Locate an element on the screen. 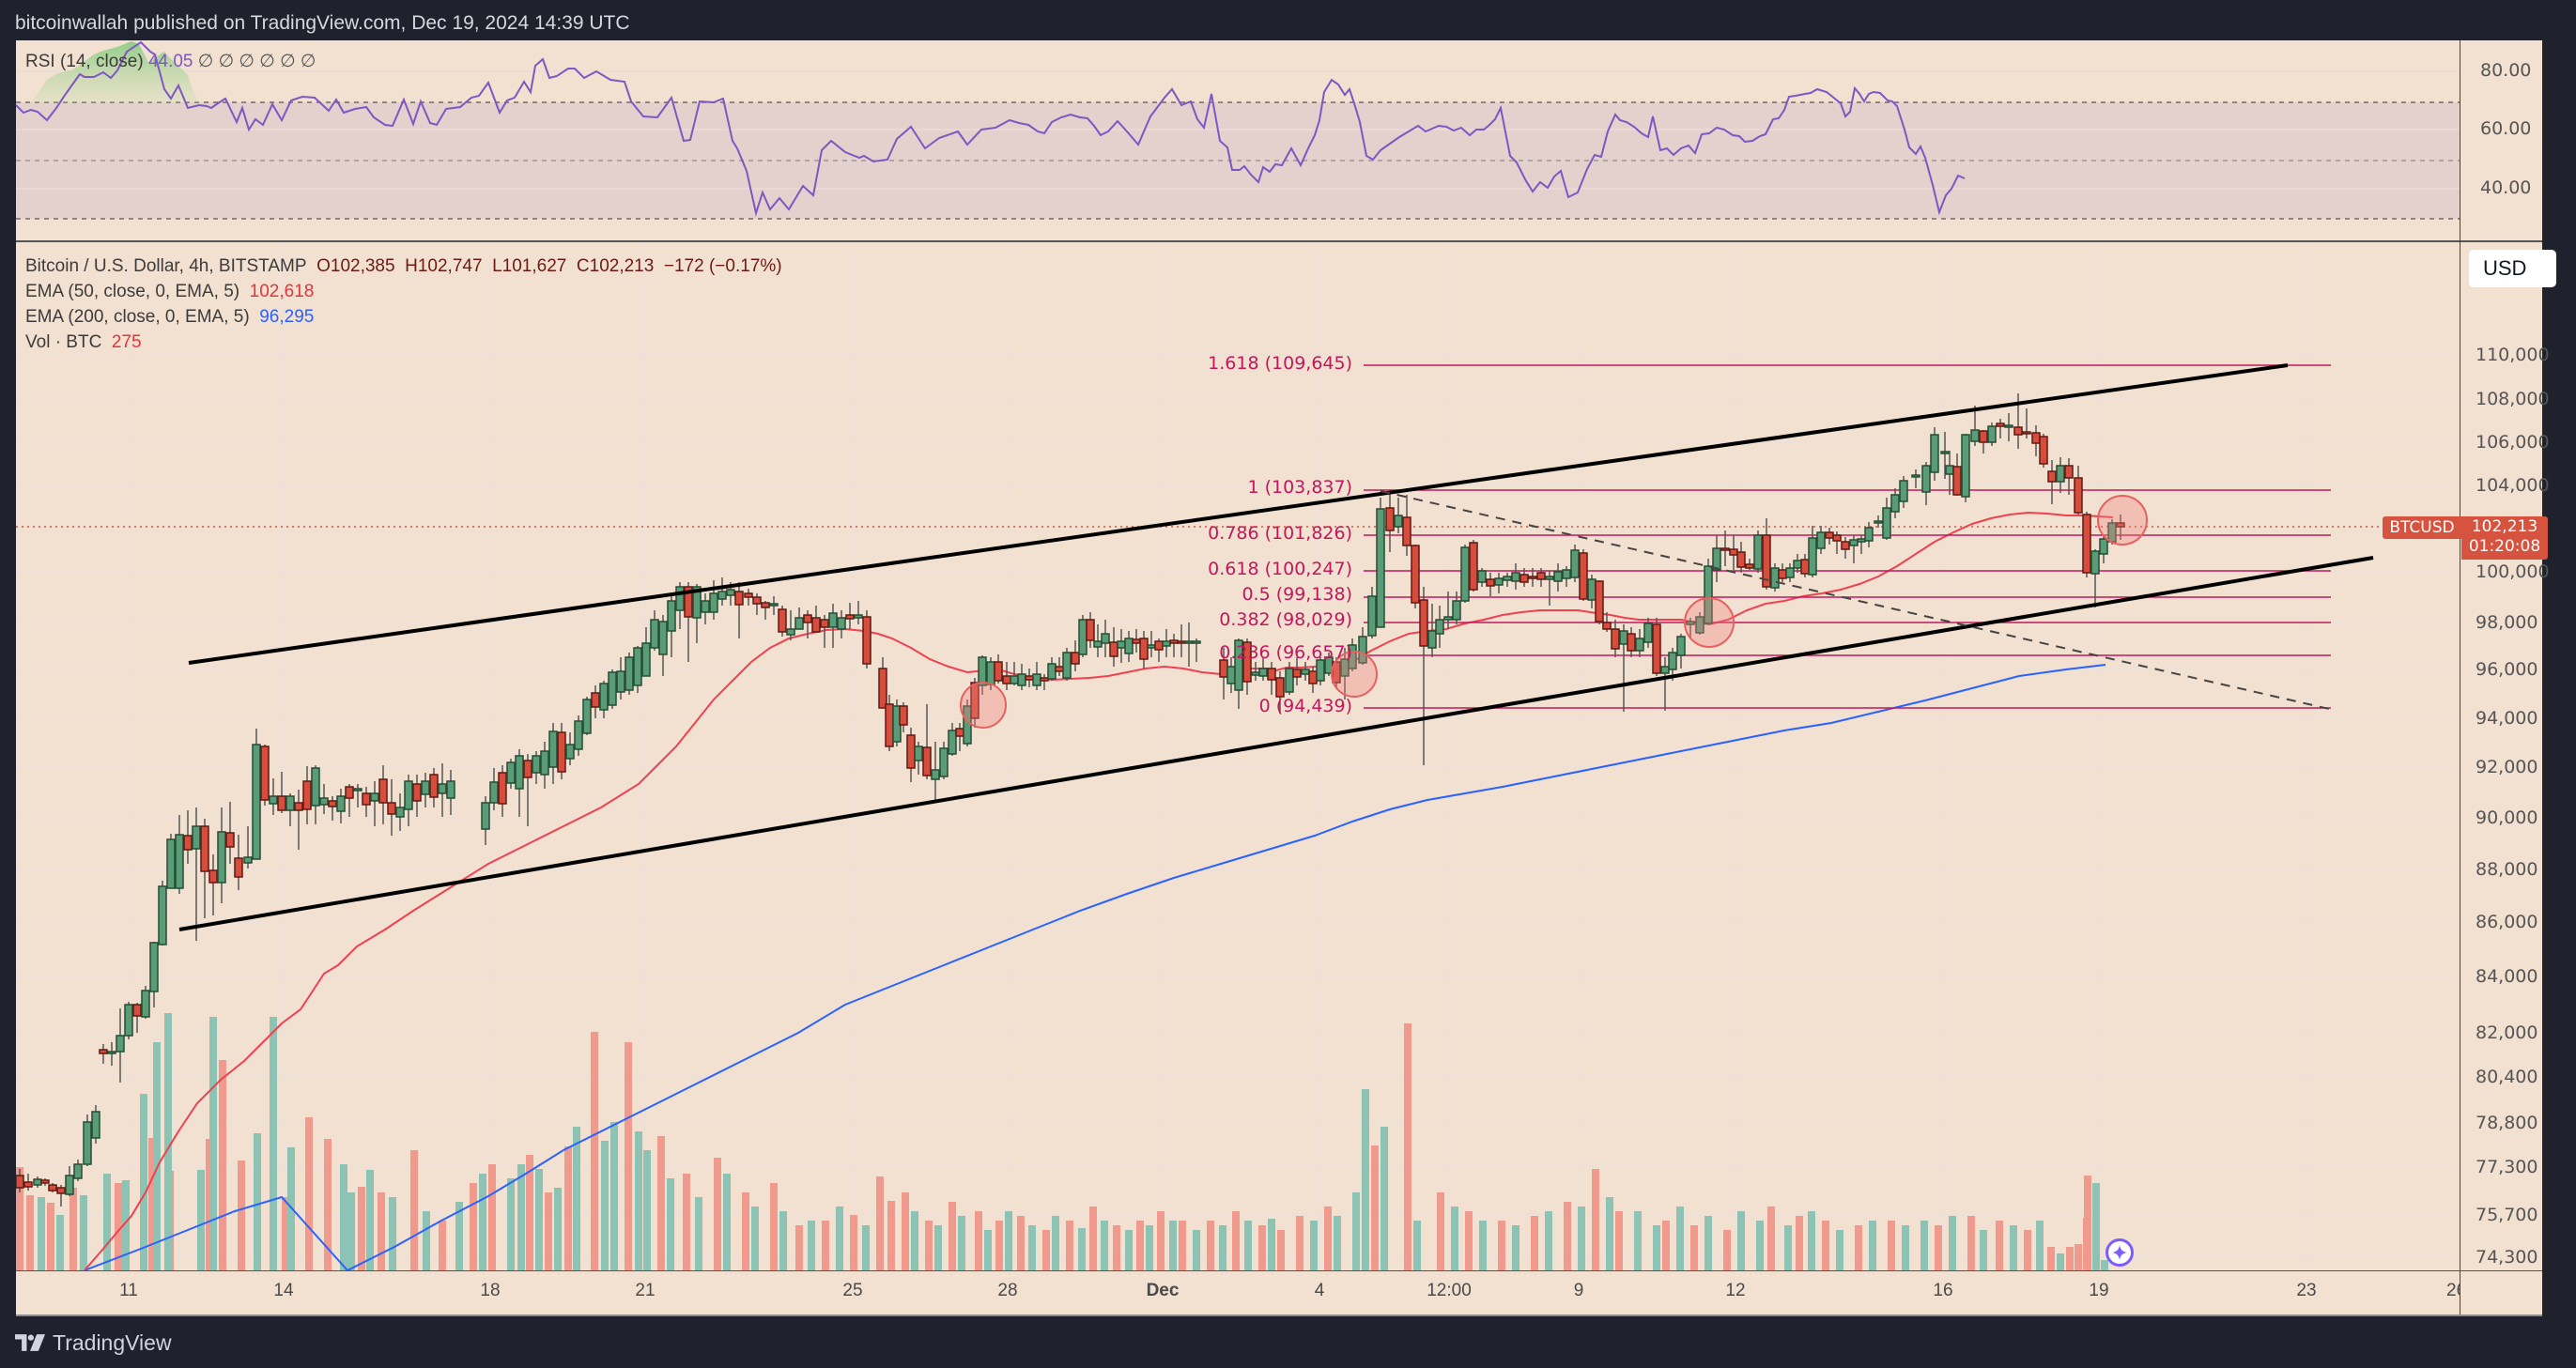 This screenshot has width=2576, height=1368. symbol-description: Bitcoin / U.S. Dollar, 4h, BITSTAMP is located at coordinates (166, 266).